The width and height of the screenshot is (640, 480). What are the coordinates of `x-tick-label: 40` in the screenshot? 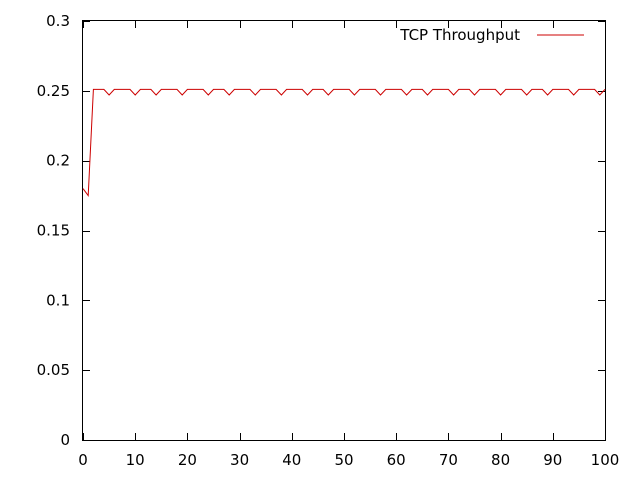 It's located at (291, 460).